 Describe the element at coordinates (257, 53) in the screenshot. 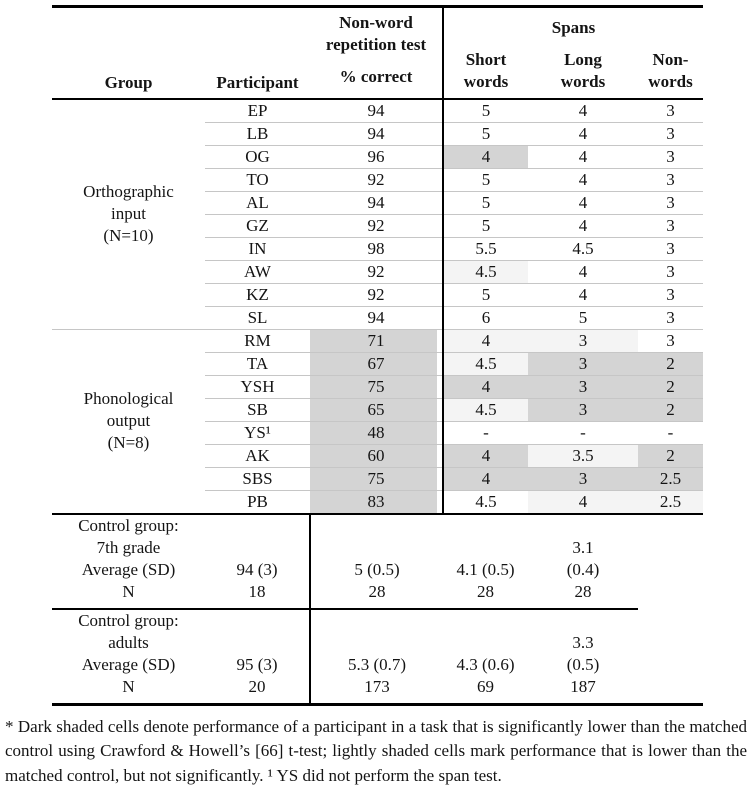

I see `header-participant: Participant` at that location.